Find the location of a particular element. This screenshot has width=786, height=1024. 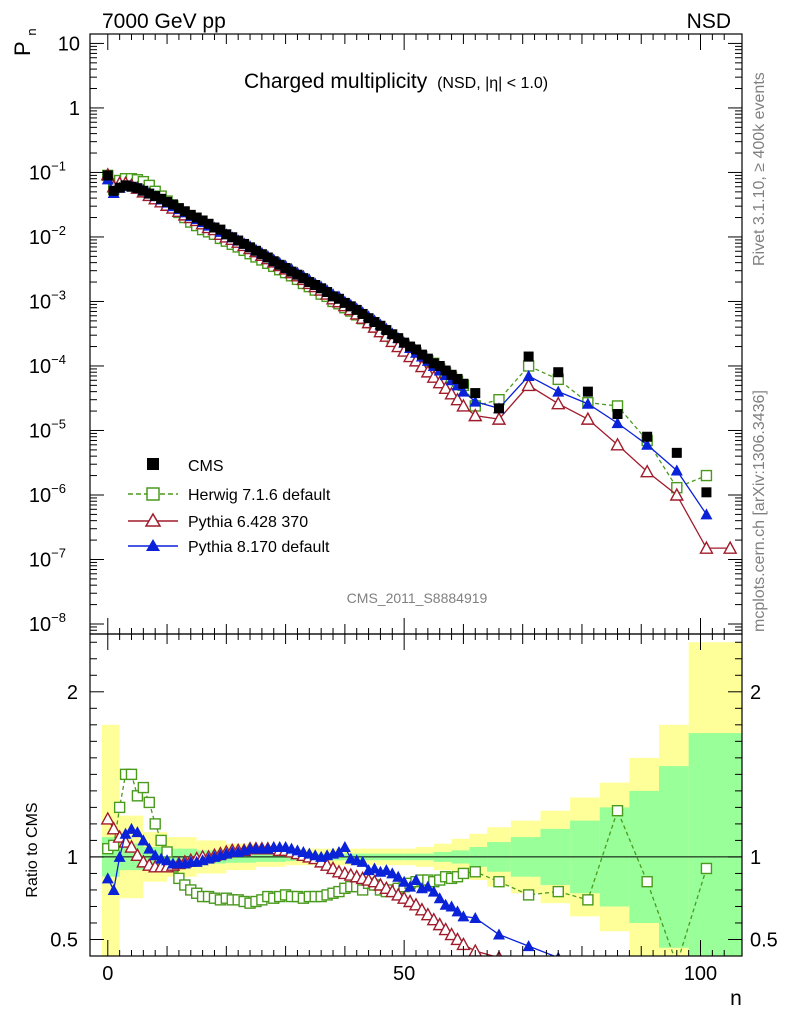

y-tick-exponent: −7 is located at coordinates (58, 552).